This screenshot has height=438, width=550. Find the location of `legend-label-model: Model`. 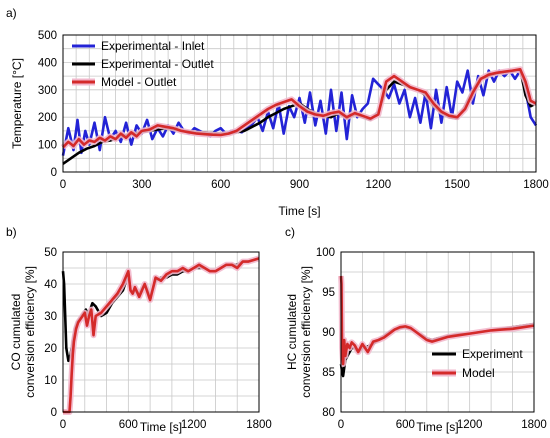

legend-label-model: Model is located at coordinates (478, 373).